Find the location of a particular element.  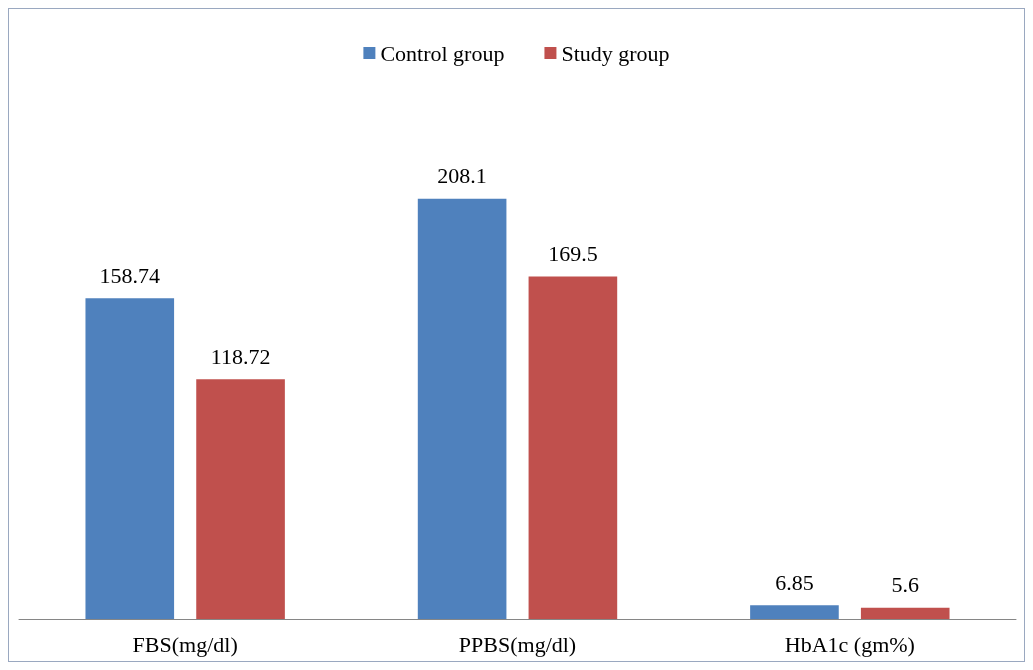

data-label: 118.72 is located at coordinates (240, 356).